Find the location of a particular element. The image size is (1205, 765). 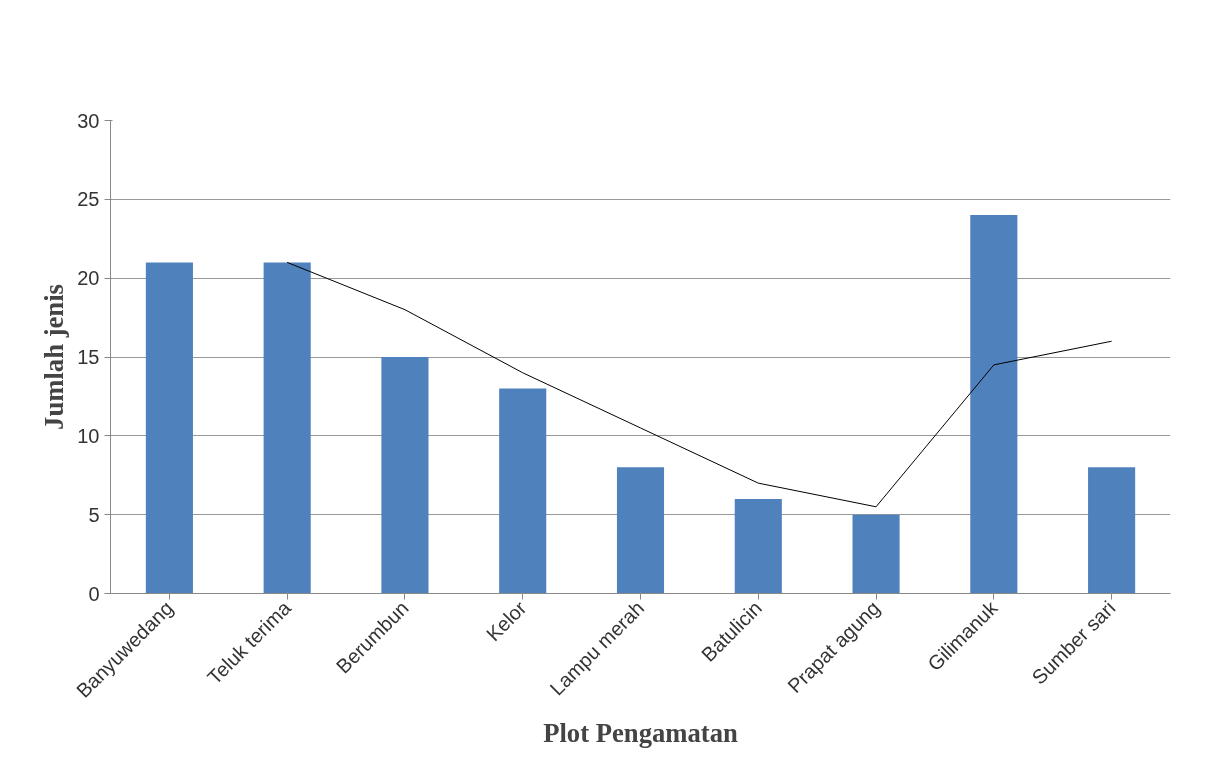

y-tick-label: 25 is located at coordinates (88, 199).